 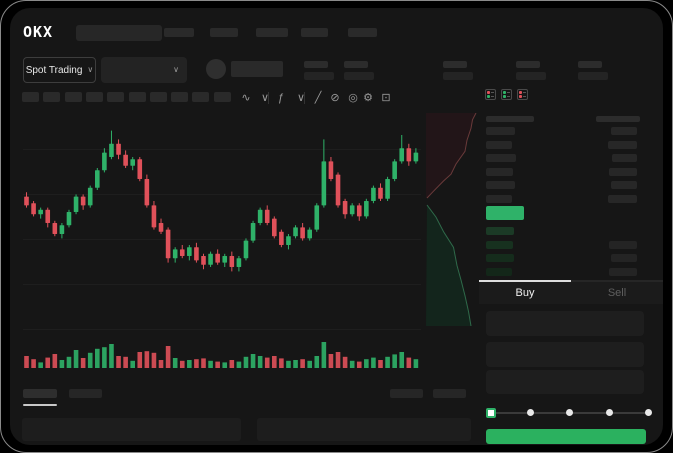 I want to click on order-book-asks-icon, so click(x=522, y=94).